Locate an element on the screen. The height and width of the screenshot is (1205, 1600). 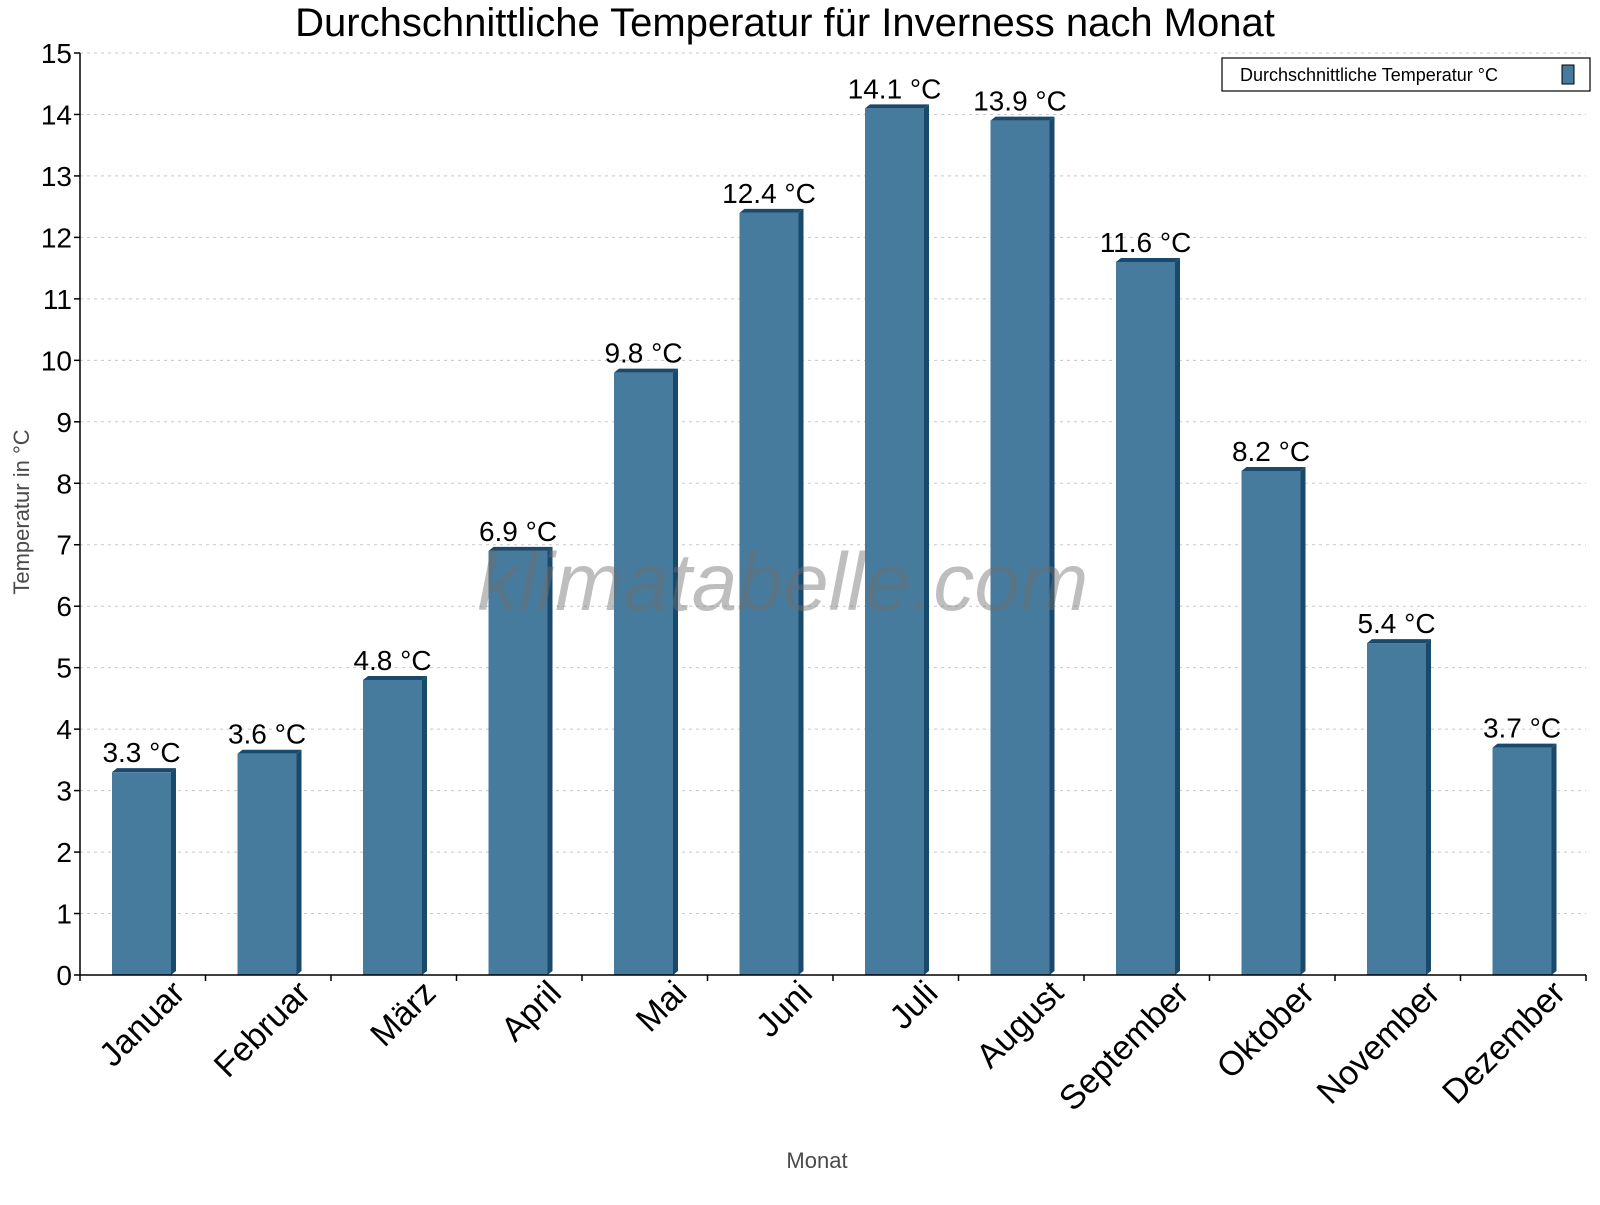
data-label: 3.7 °C is located at coordinates (1522, 728).